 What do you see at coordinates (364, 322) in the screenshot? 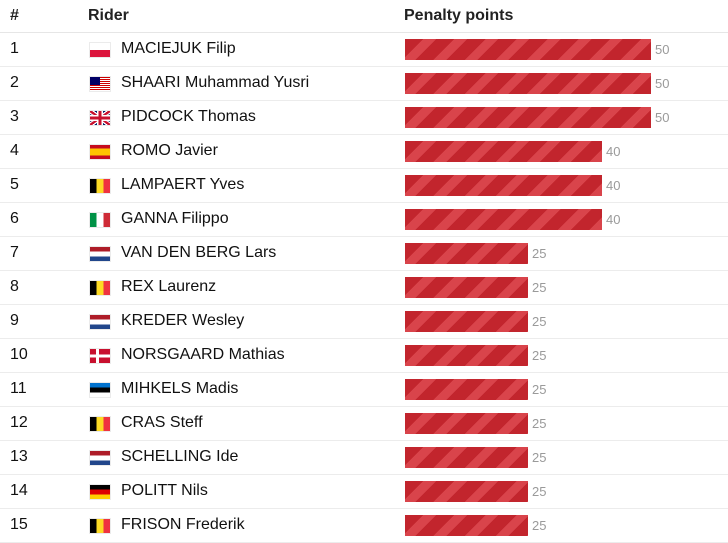
I see `table-row: 9 KREDER Wesley 25` at bounding box center [364, 322].